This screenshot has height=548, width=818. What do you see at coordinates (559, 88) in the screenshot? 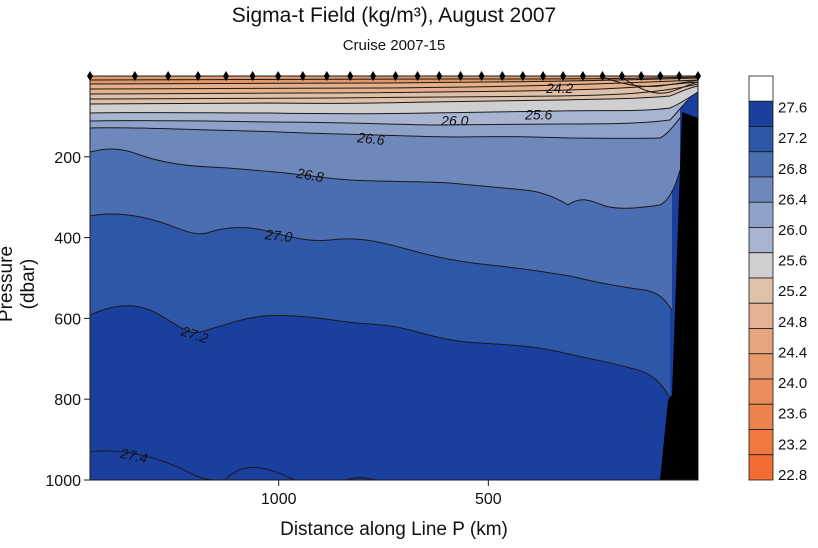
I see `contour-label: 24.2` at bounding box center [559, 88].